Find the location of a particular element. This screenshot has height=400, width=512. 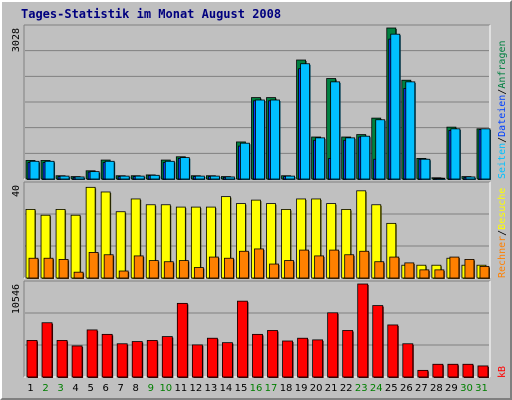

x-tick-label: 28 is located at coordinates (436, 388).